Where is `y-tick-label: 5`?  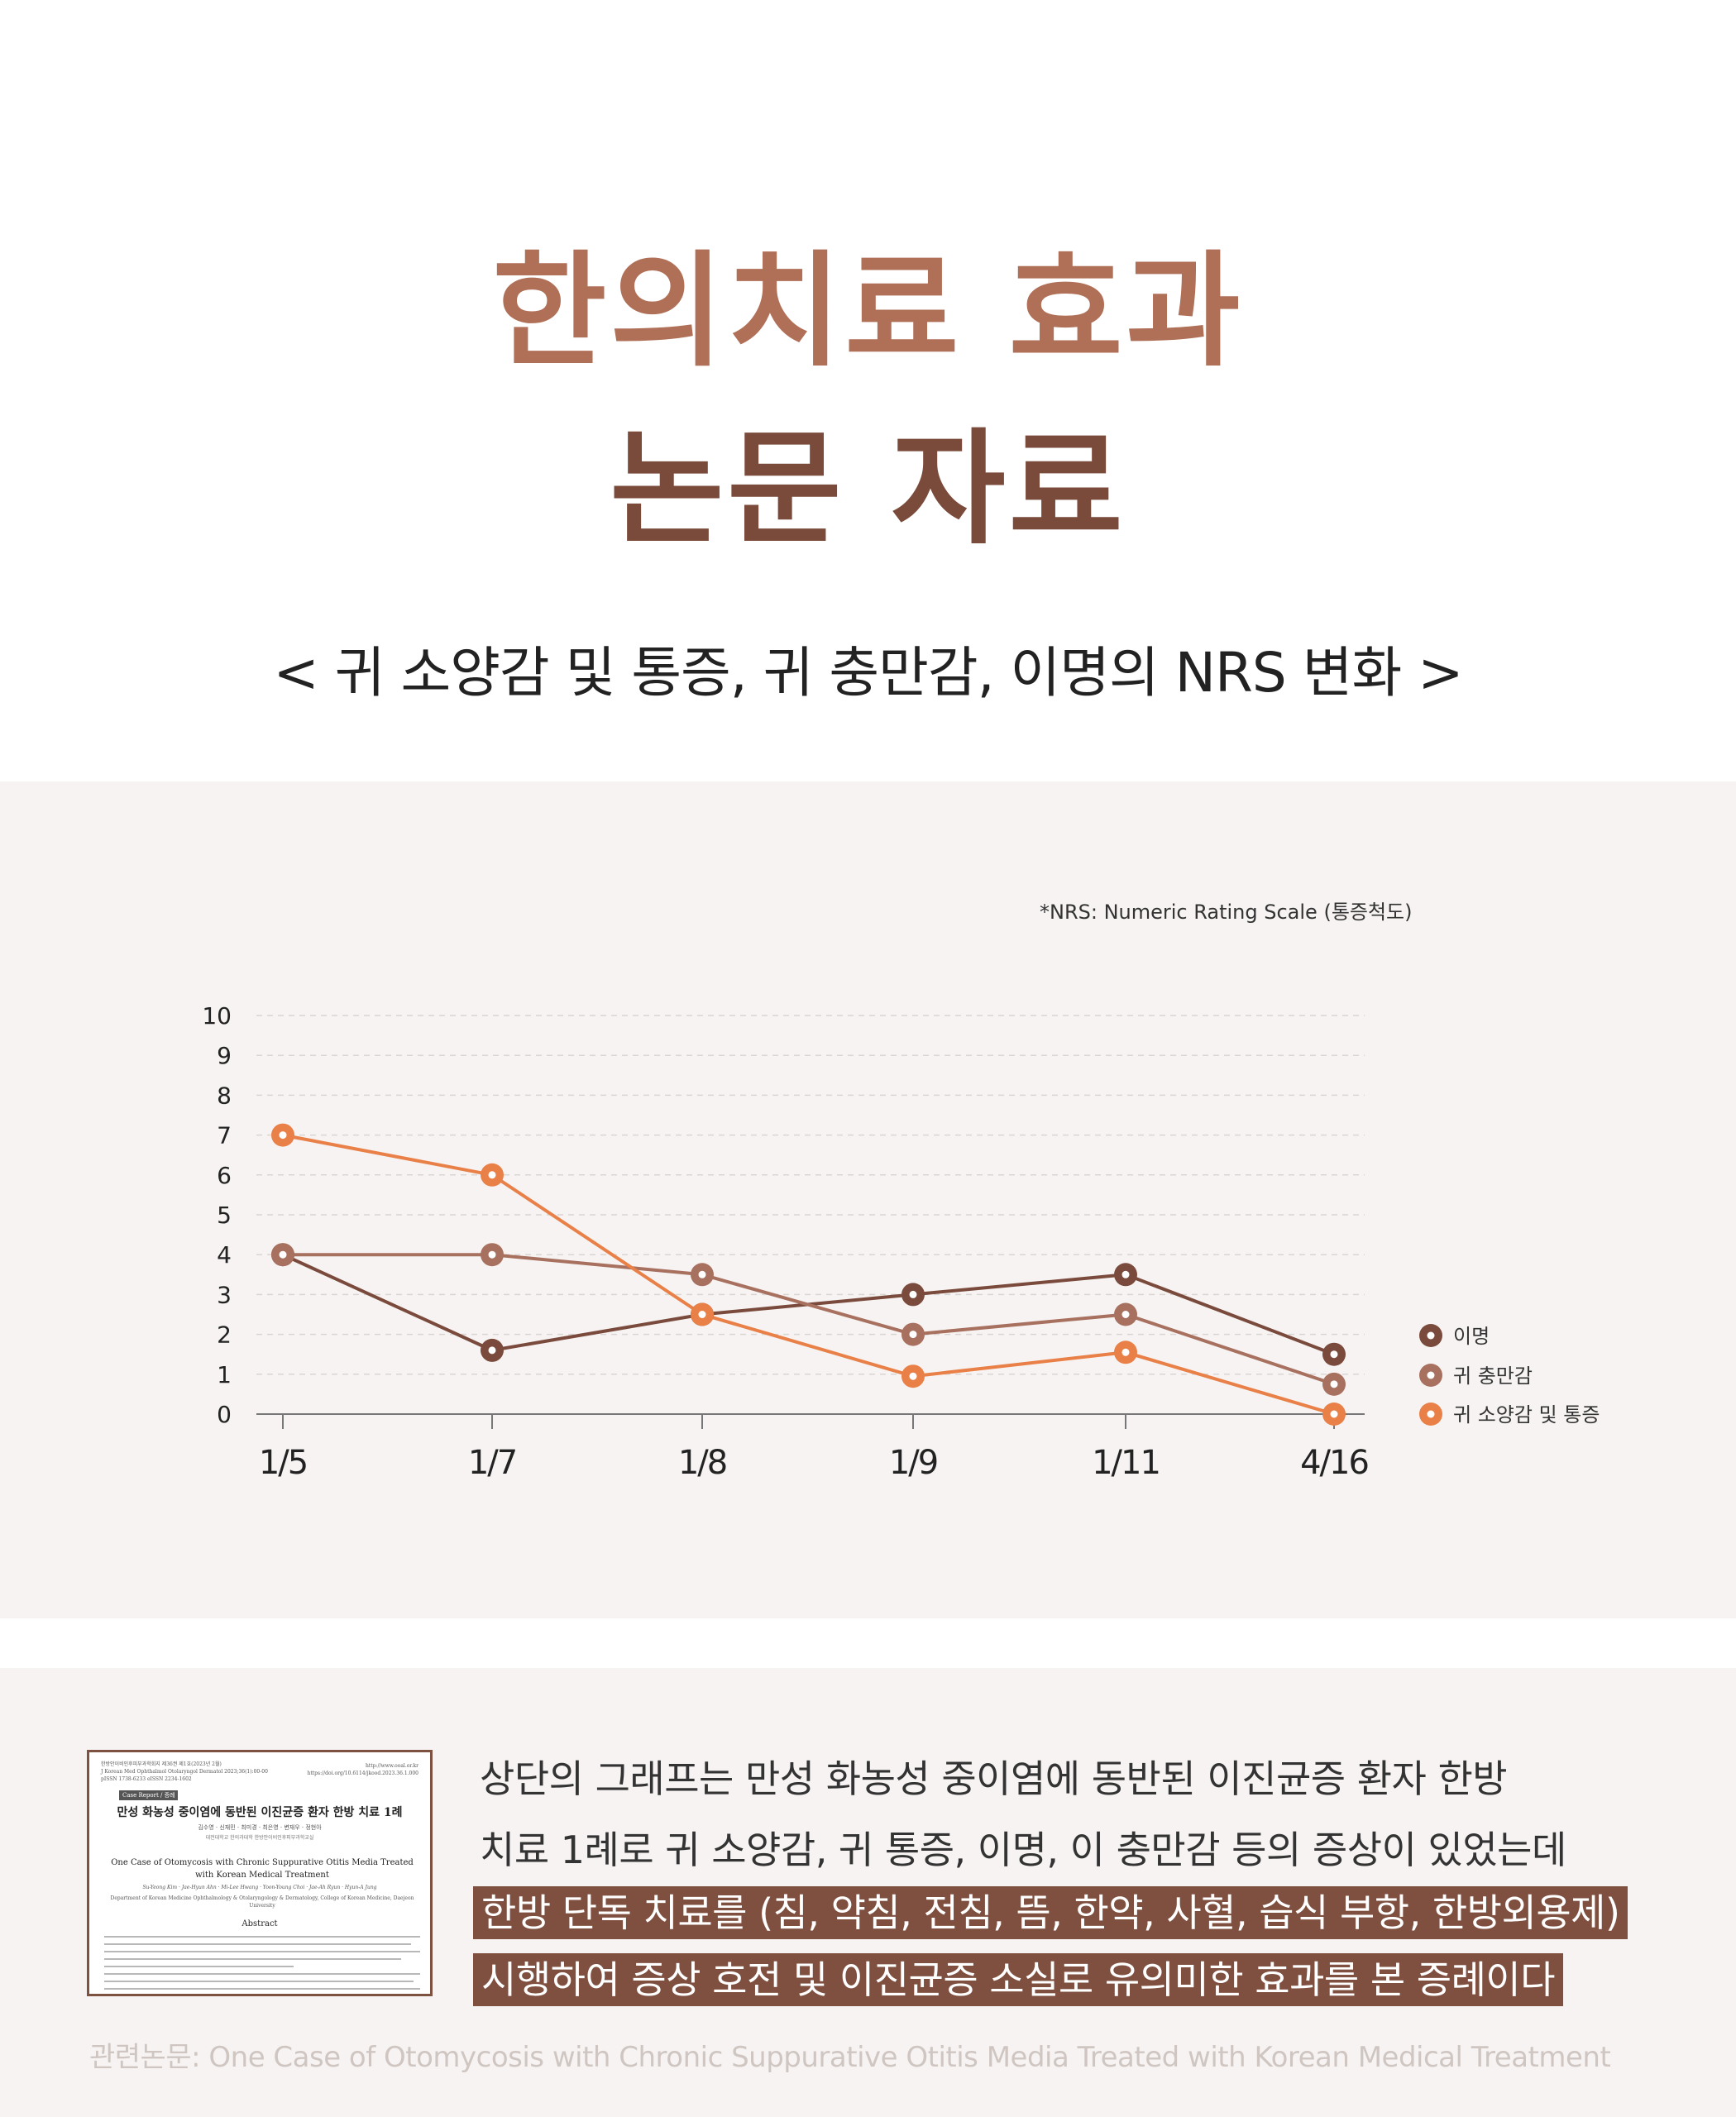 y-tick-label: 5 is located at coordinates (225, 1215).